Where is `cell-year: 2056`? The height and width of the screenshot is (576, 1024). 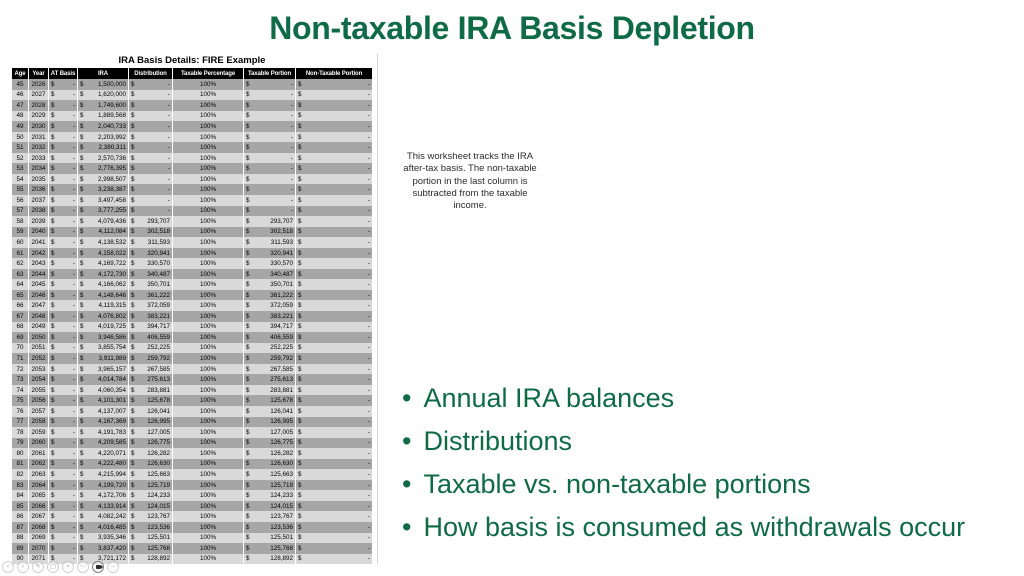 cell-year: 2056 is located at coordinates (39, 400).